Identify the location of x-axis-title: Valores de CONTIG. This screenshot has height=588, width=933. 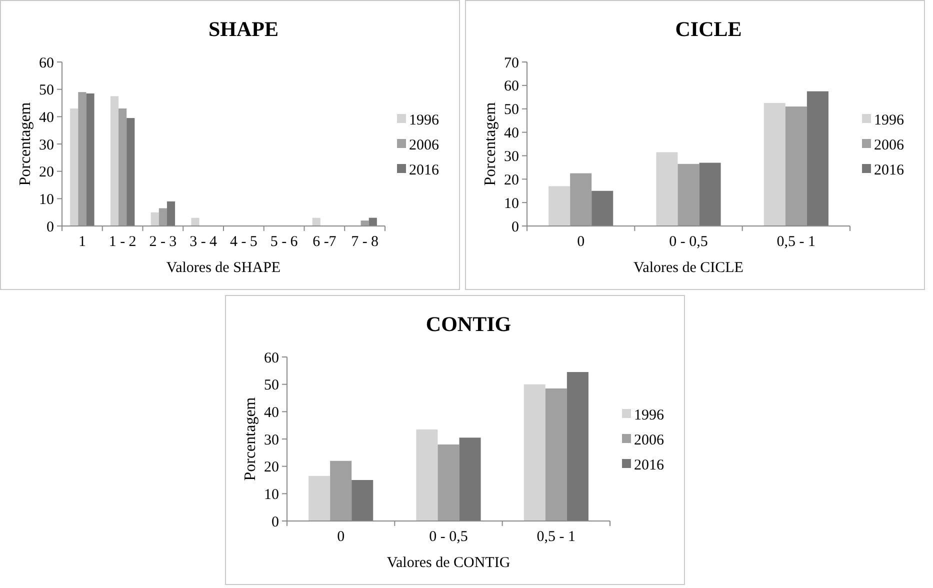
(448, 563).